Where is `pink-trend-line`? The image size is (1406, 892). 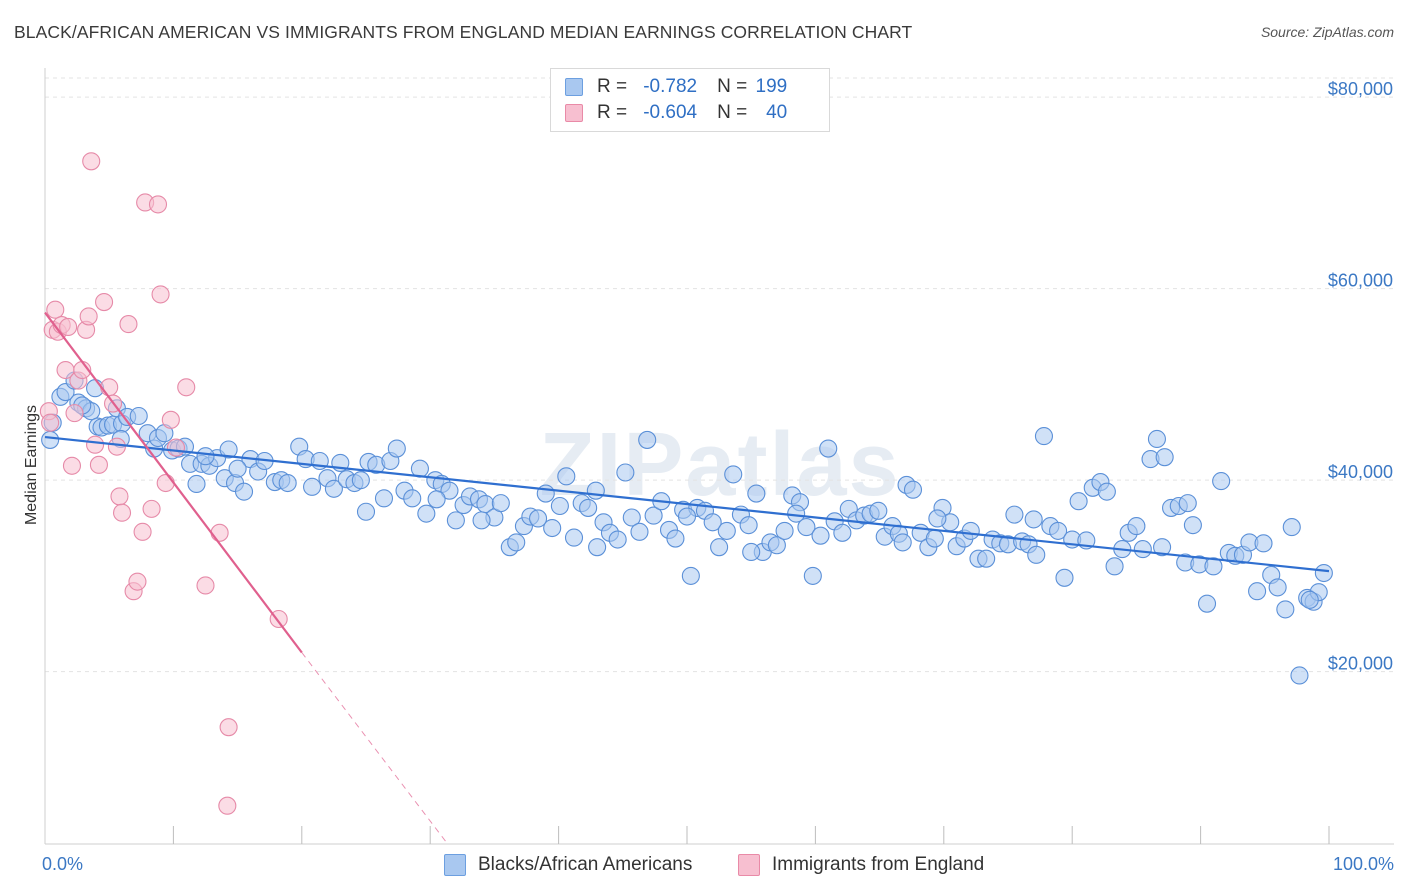
pink-trend-line is located at coordinates (173, 482).